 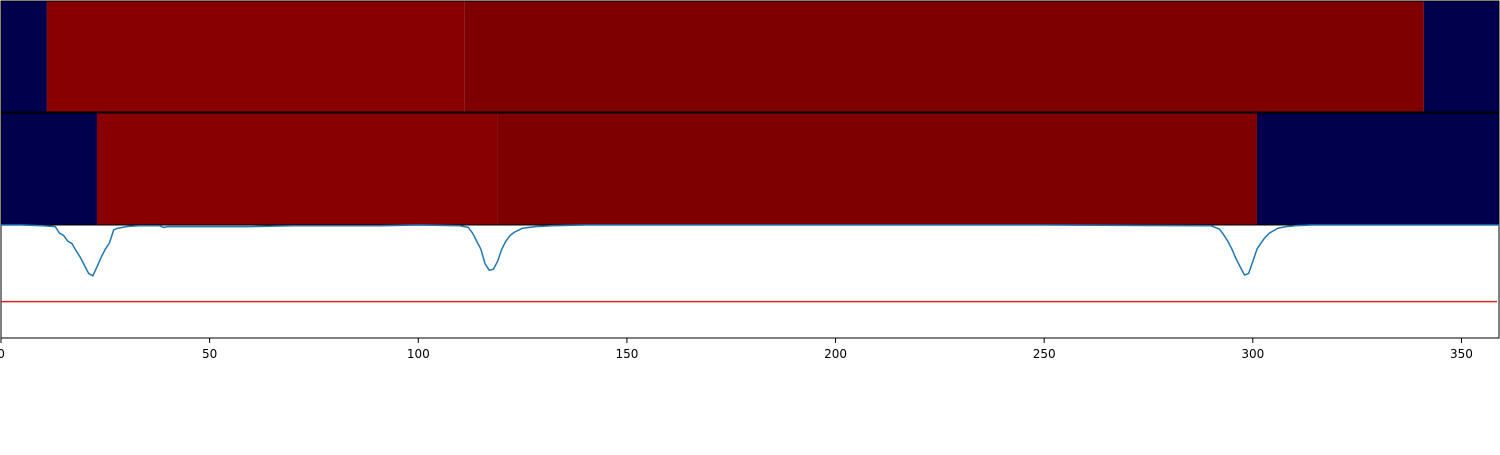 What do you see at coordinates (626, 354) in the screenshot?
I see `x-tick-label-150: 150` at bounding box center [626, 354].